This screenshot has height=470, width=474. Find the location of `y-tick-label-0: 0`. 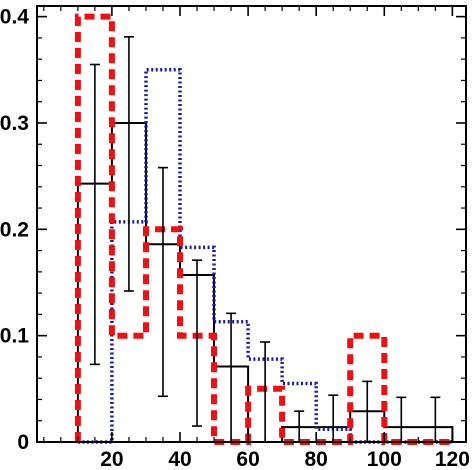

y-tick-label-0: 0 is located at coordinates (23, 442).